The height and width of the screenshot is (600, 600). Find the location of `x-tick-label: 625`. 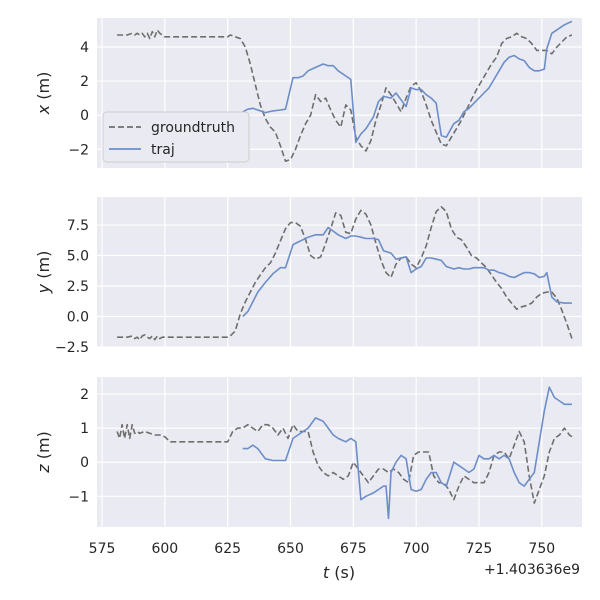

x-tick-label: 625 is located at coordinates (227, 549).